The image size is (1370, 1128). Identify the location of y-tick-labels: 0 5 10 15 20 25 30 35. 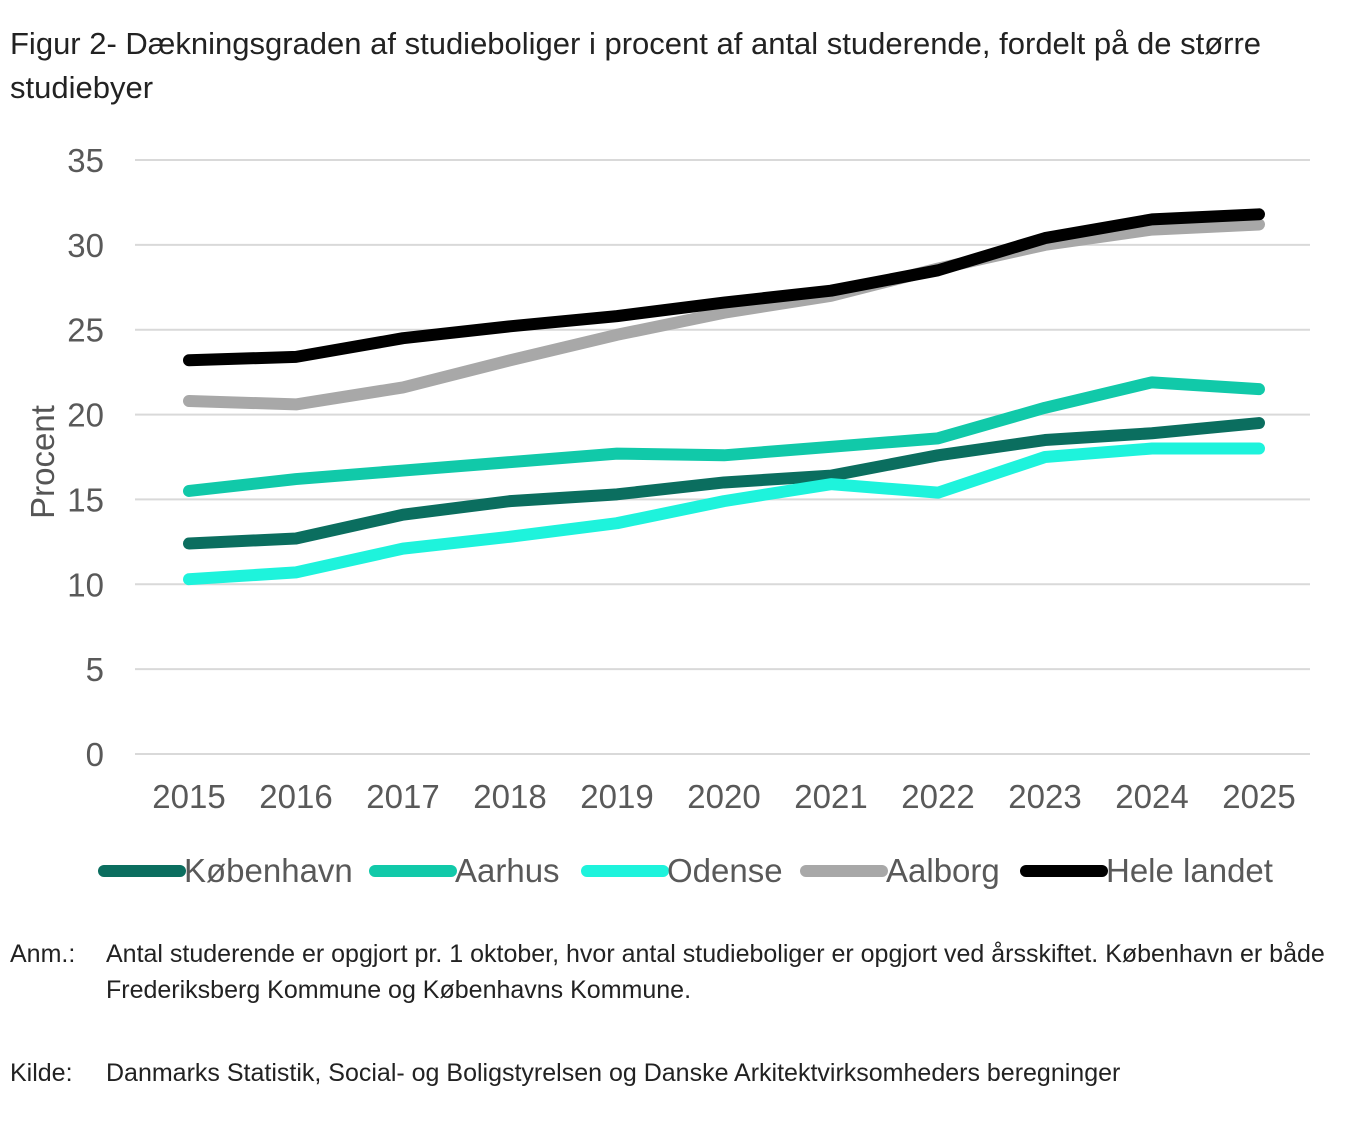
(85, 457).